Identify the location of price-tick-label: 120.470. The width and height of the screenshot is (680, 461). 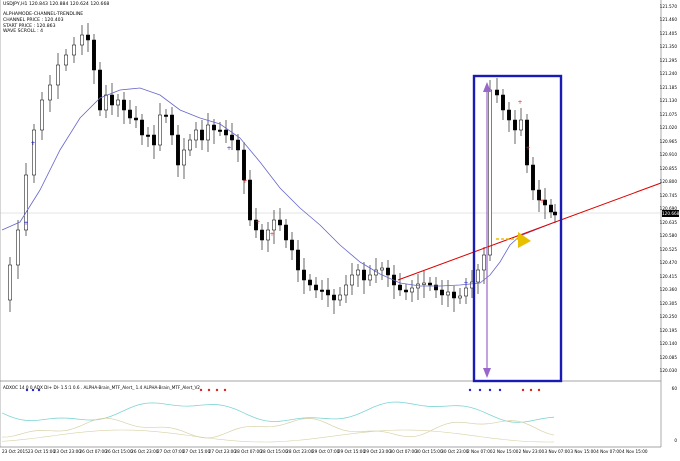
(668, 263).